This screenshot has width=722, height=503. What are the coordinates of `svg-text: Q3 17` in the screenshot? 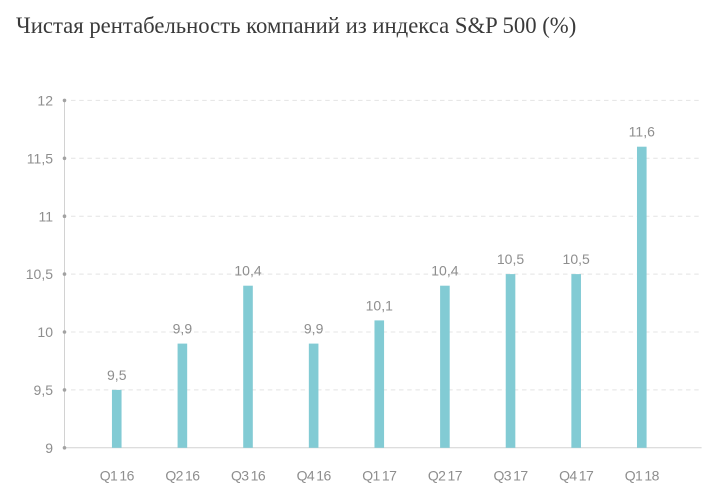 It's located at (510, 475).